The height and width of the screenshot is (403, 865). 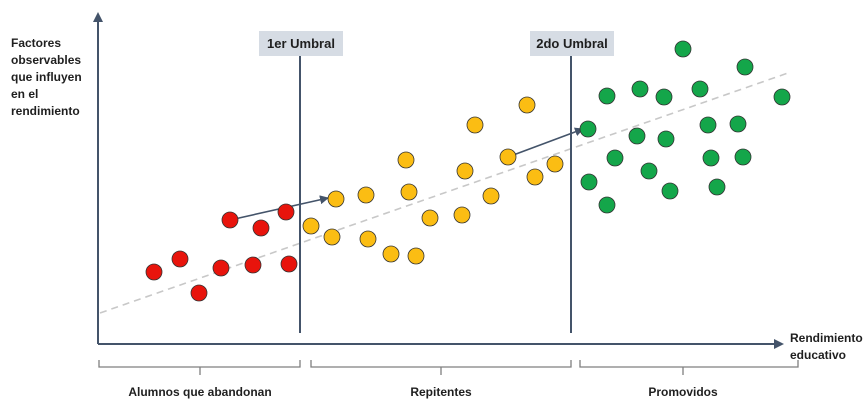 I want to click on bracket-repeaters, so click(x=441, y=367).